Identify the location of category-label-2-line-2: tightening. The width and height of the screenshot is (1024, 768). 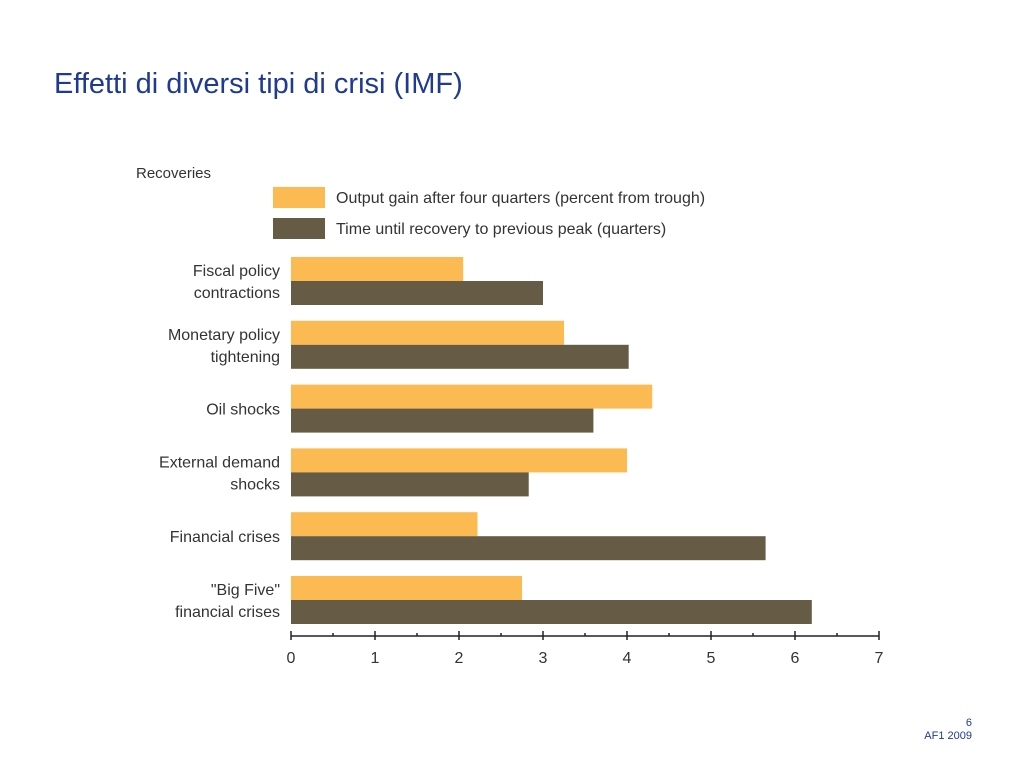
(245, 357).